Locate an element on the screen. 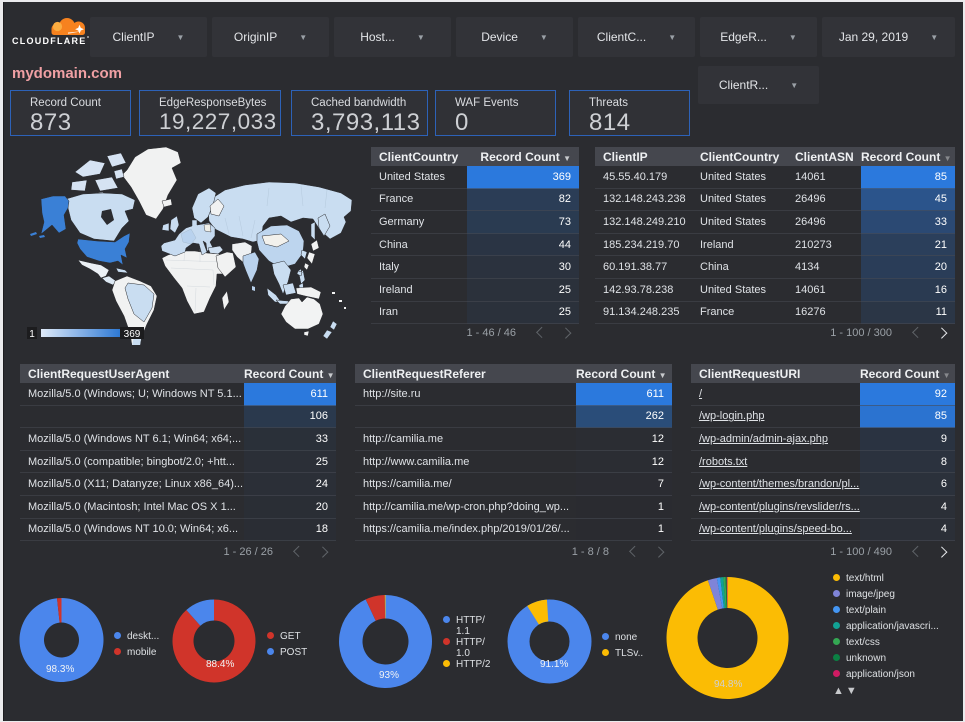 This screenshot has height=722, width=965. svg-text: 369 is located at coordinates (132, 334).